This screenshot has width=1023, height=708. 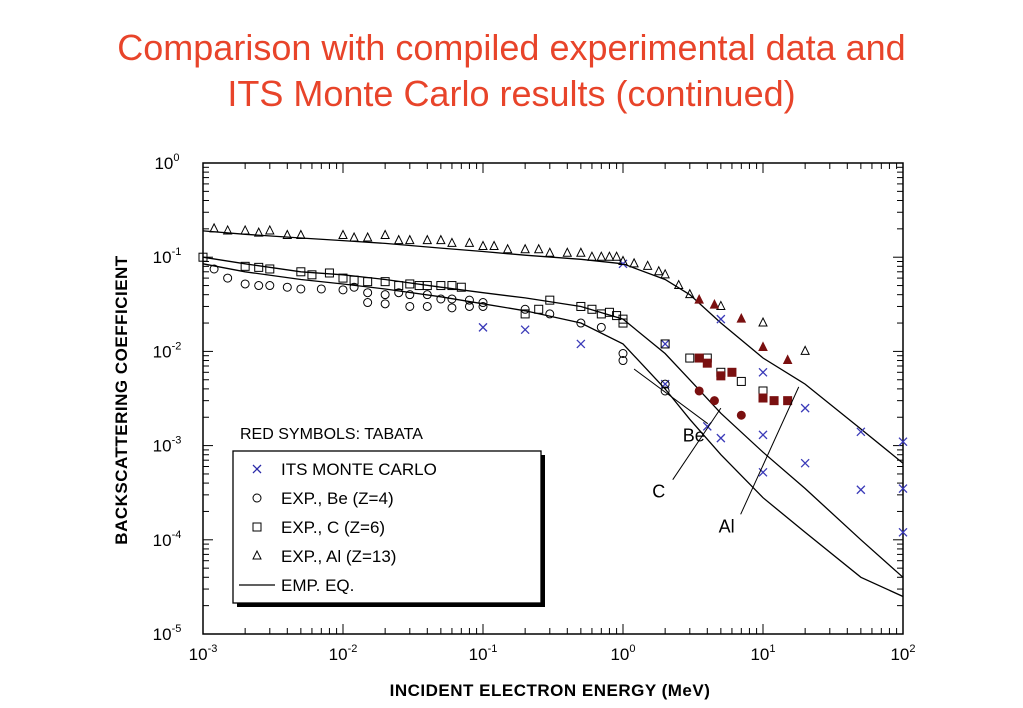 What do you see at coordinates (121, 400) in the screenshot?
I see `y-axis-label: BACKSCATTERING COEFFICIENT` at bounding box center [121, 400].